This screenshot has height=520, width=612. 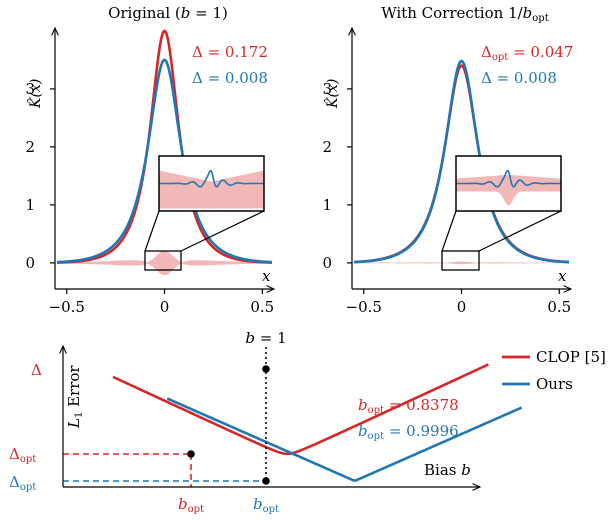 I want to click on xtick-bopt-clop: bopt, so click(x=191, y=505).